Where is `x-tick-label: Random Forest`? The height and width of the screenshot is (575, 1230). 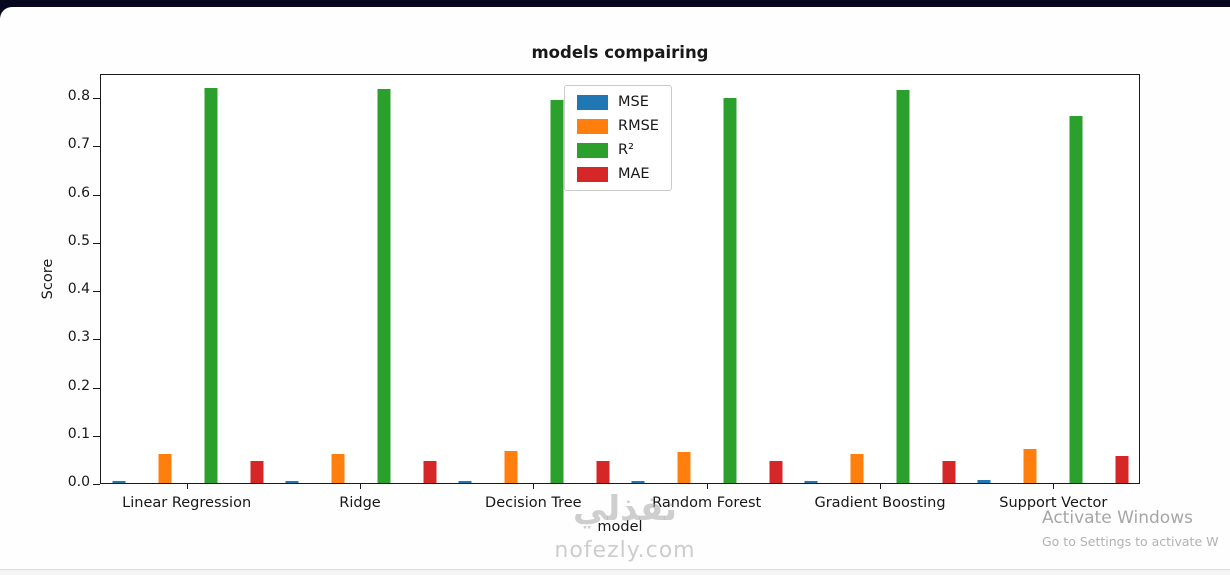
x-tick-label: Random Forest is located at coordinates (707, 503).